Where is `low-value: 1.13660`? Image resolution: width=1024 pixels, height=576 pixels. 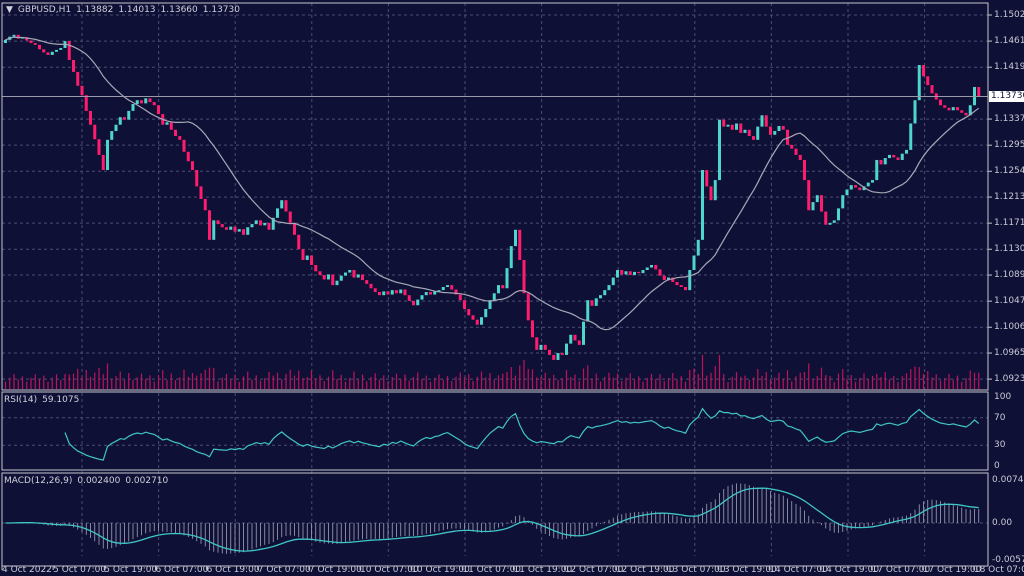 low-value: 1.13660 is located at coordinates (179, 10).